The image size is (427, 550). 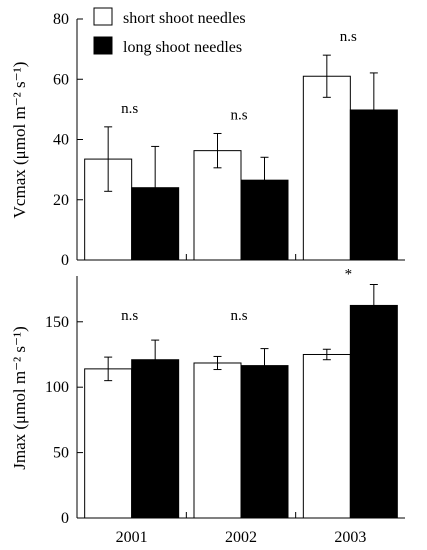 I want to click on legend-swatch-long-shoot, so click(x=103, y=45).